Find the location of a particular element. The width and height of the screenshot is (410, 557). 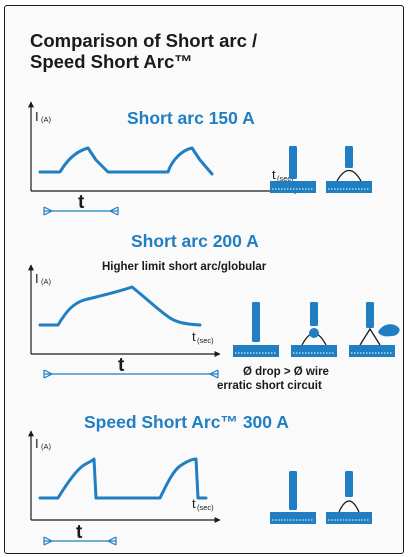

subheading-limit: Higher limit short arc/globular is located at coordinates (184, 267).